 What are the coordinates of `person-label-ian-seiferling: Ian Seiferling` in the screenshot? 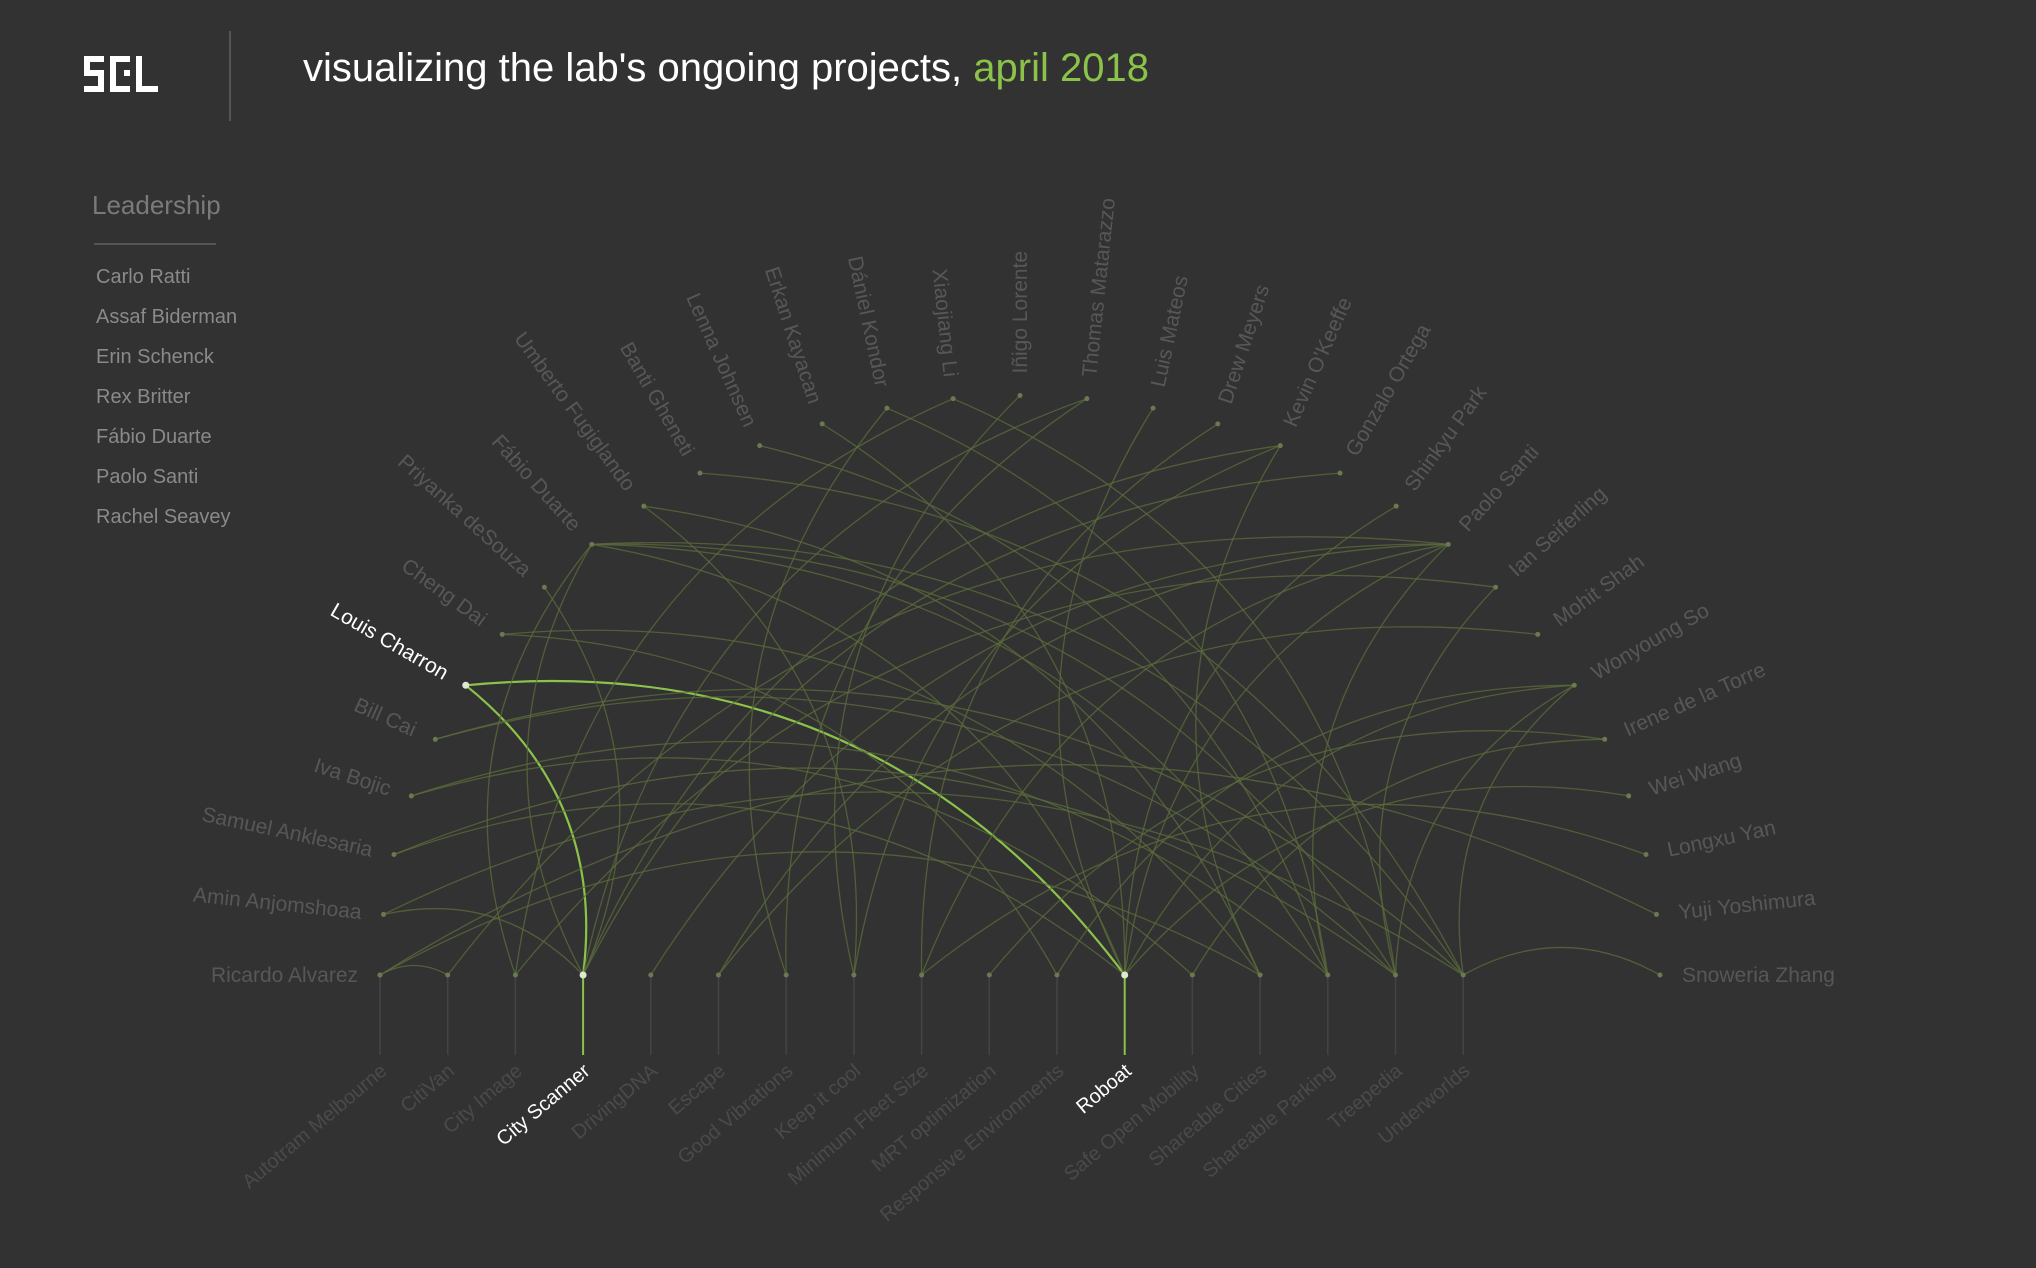 It's located at (1558, 531).